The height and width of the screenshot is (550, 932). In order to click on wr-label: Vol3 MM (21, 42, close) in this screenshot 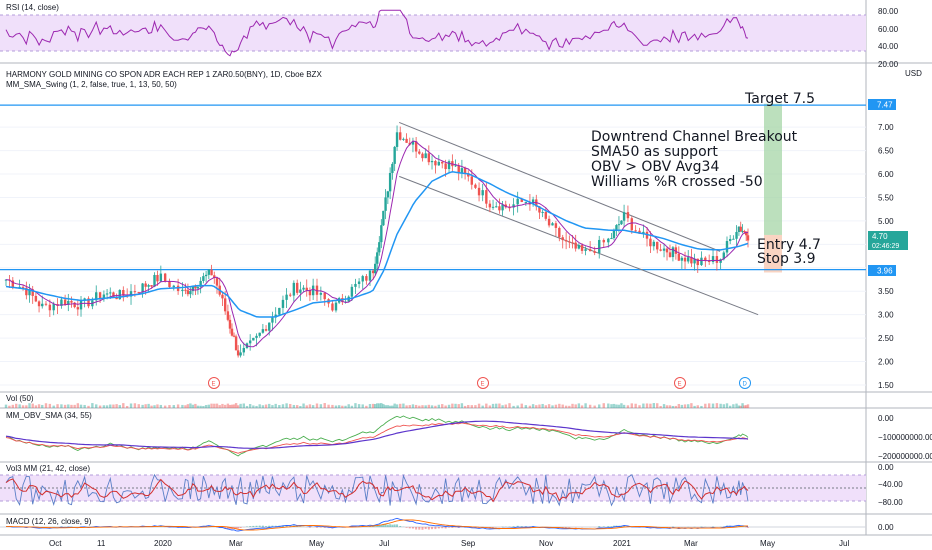, I will do `click(48, 468)`.